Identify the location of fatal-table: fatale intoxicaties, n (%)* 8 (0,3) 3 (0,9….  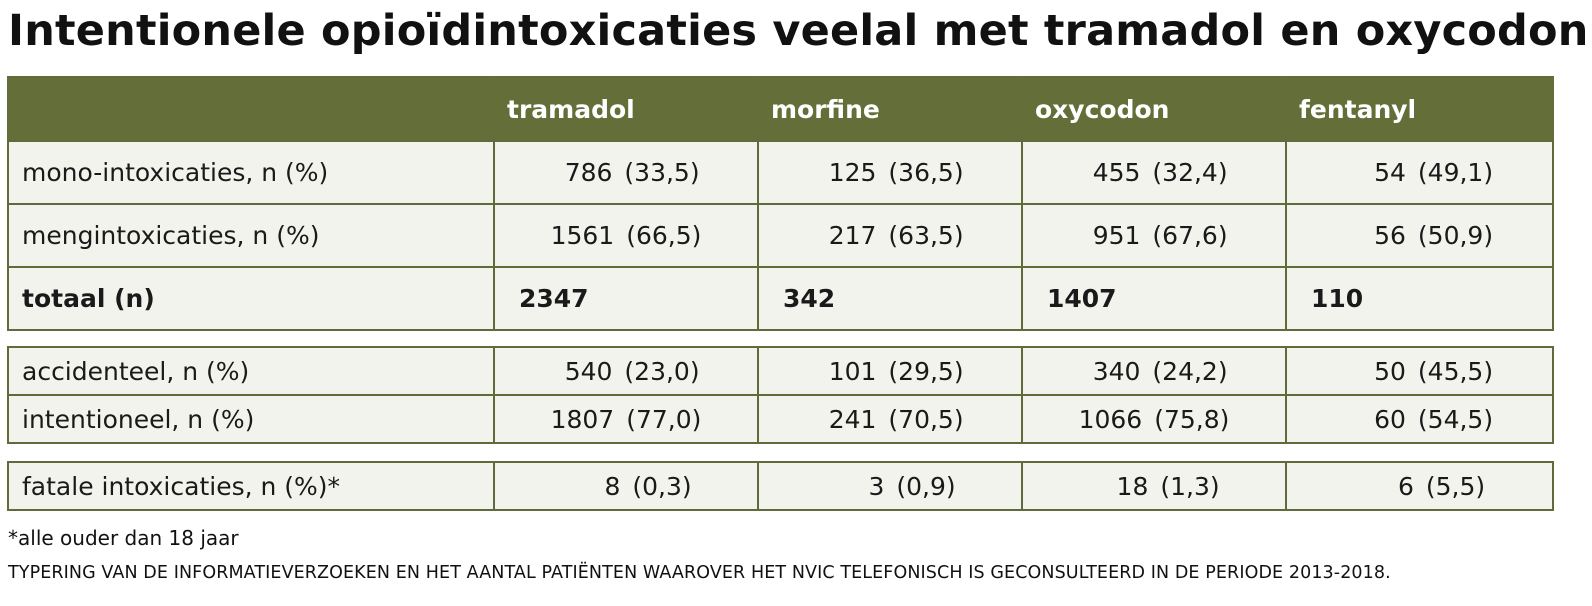
(780, 486).